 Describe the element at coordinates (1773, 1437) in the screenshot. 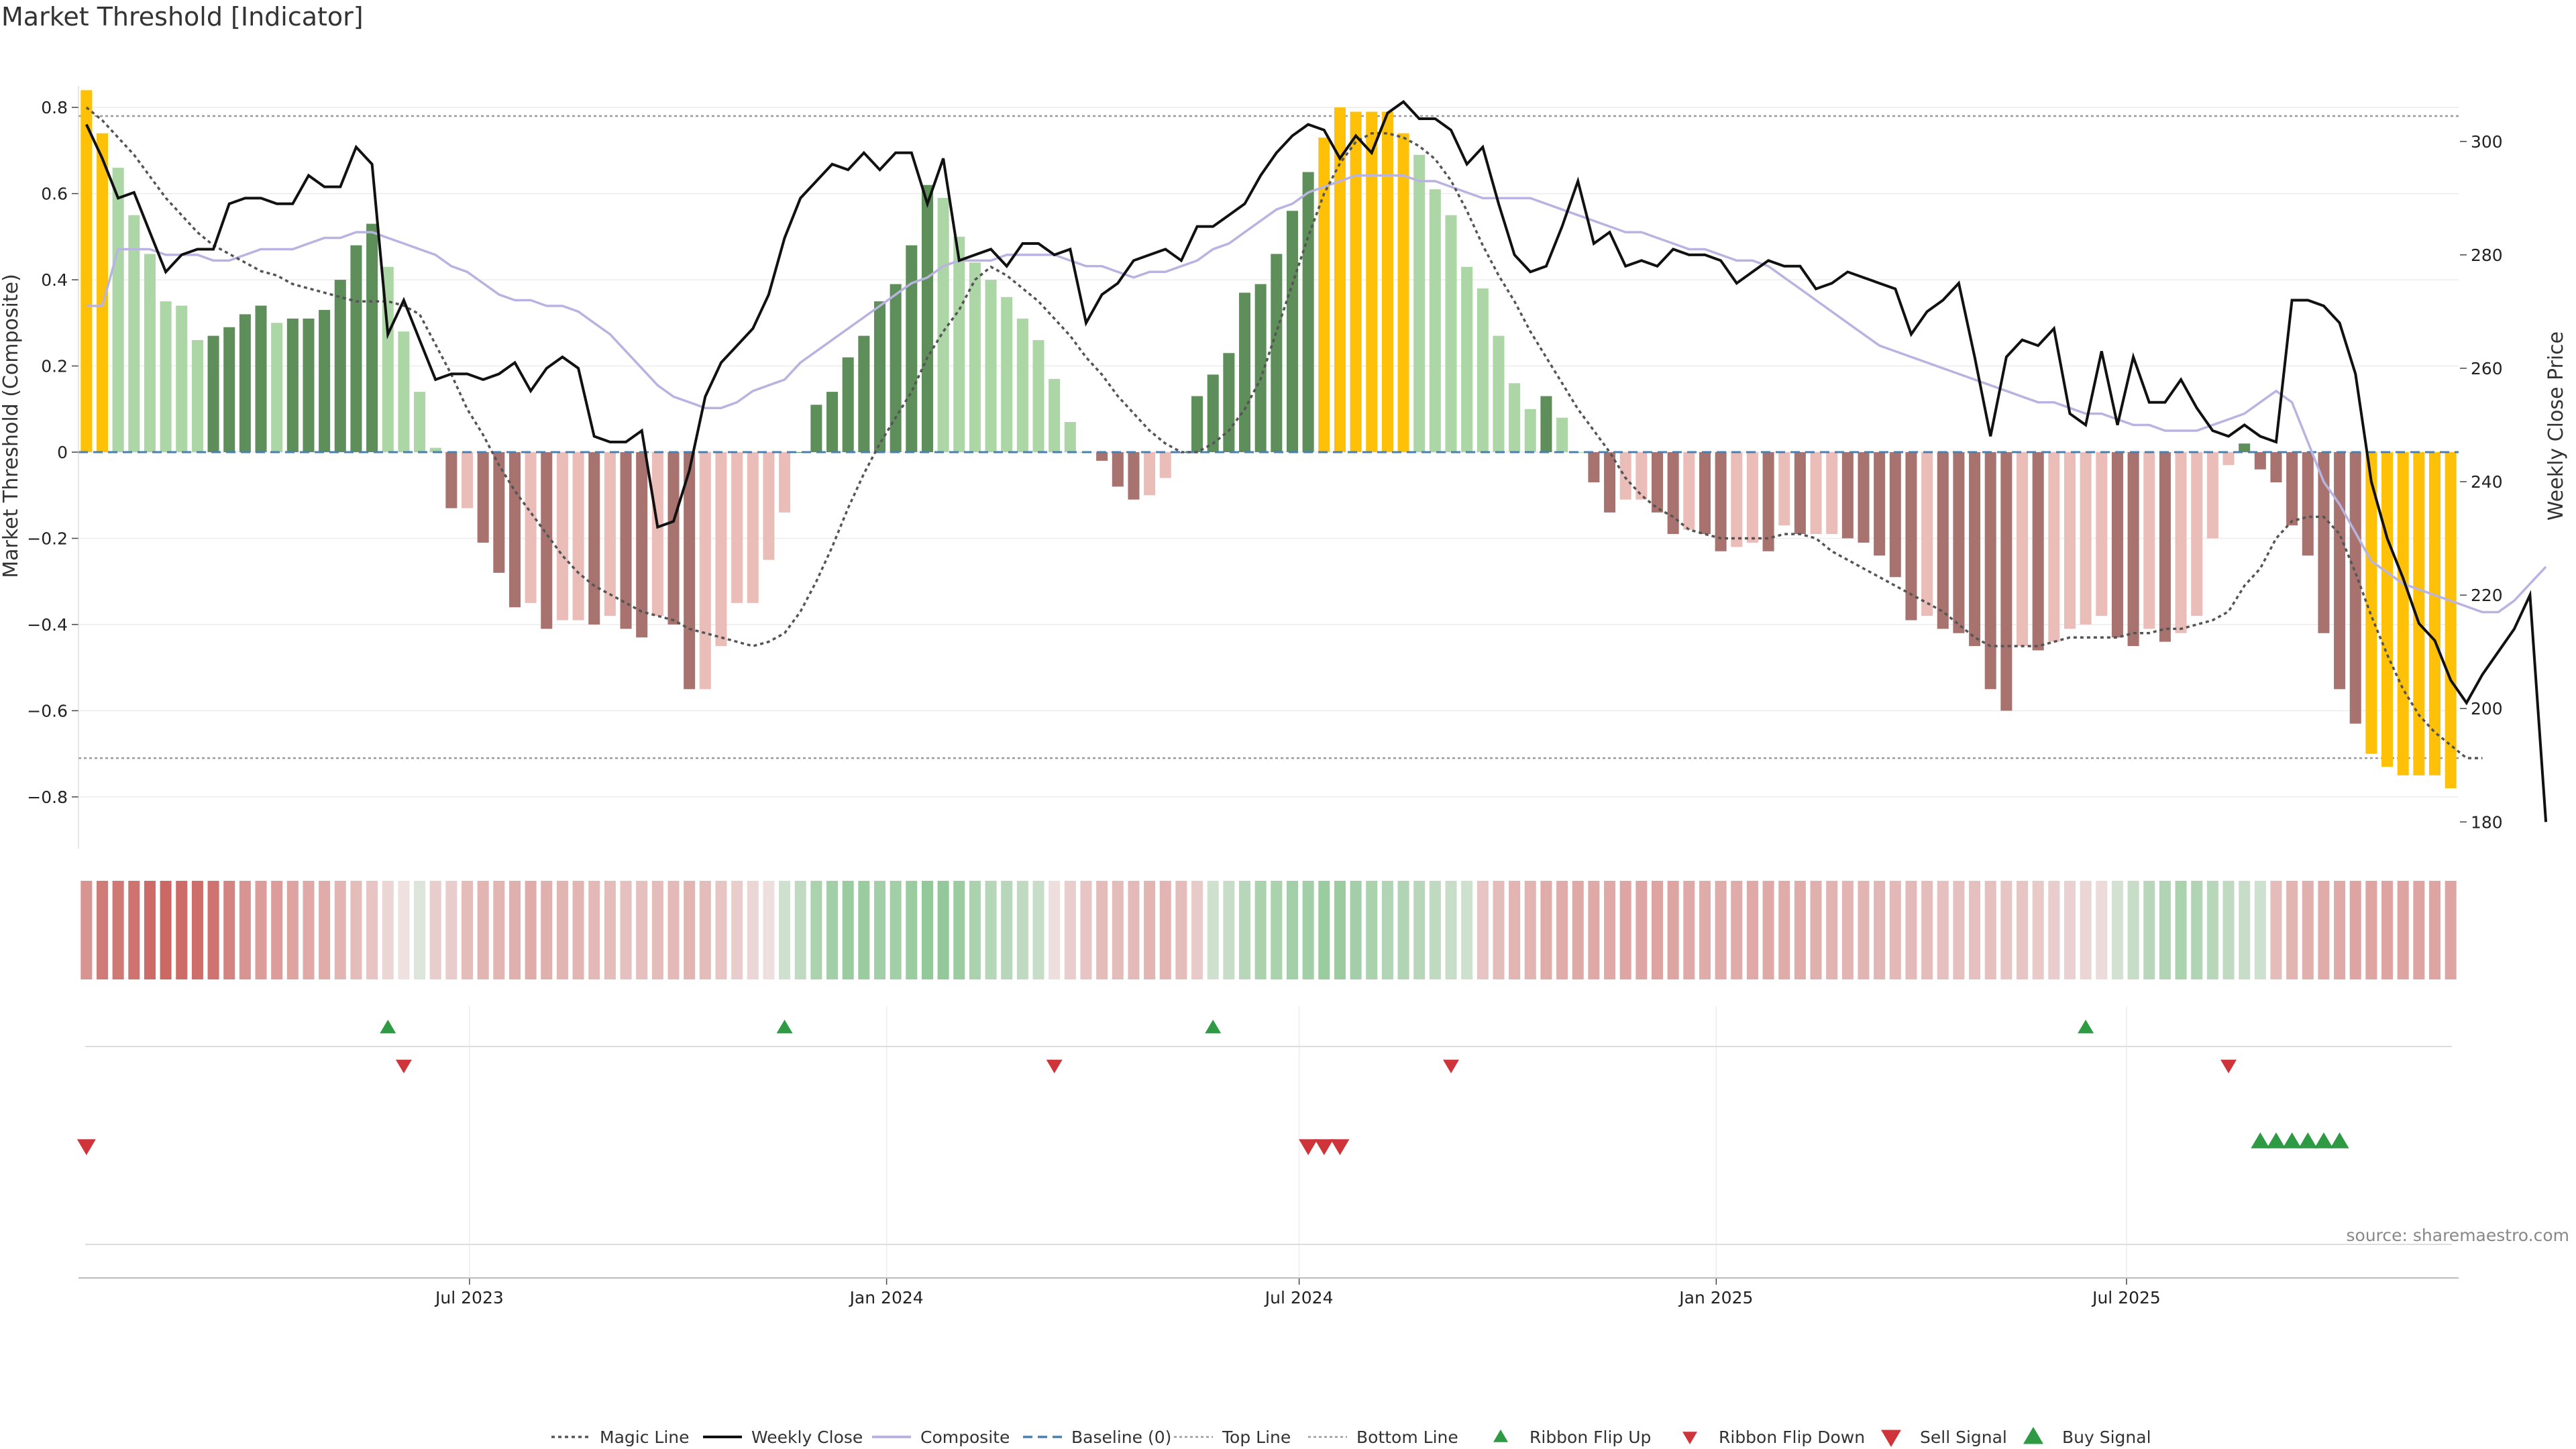

I see `legend-item: Ribbon Flip Down` at that location.